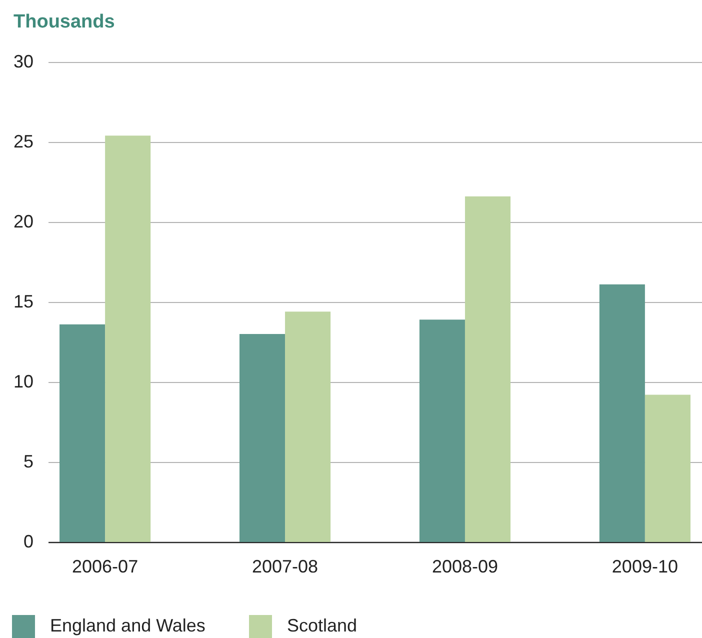 Image resolution: width=702 pixels, height=638 pixels. I want to click on legend-label: England and Wales, so click(128, 626).